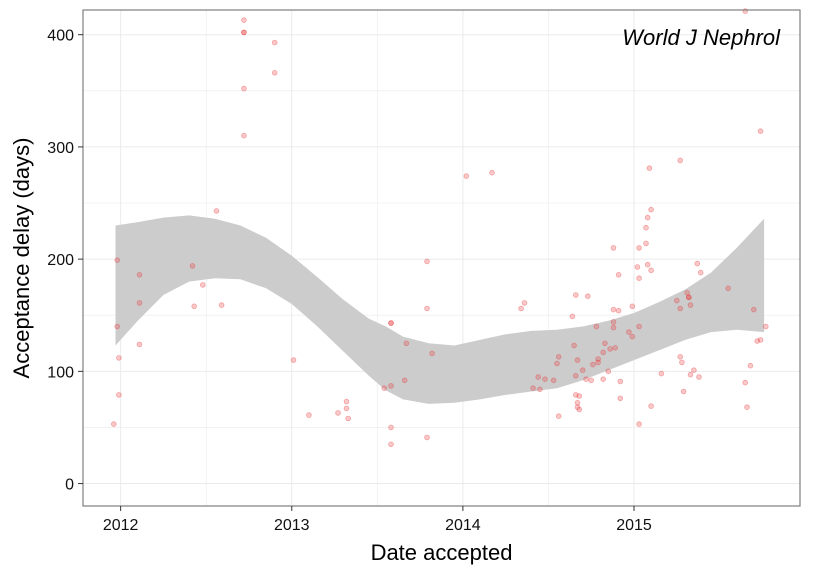 This screenshot has width=825, height=570. Describe the element at coordinates (21, 258) in the screenshot. I see `y-axis-title: Acceptance delay (days)` at that location.